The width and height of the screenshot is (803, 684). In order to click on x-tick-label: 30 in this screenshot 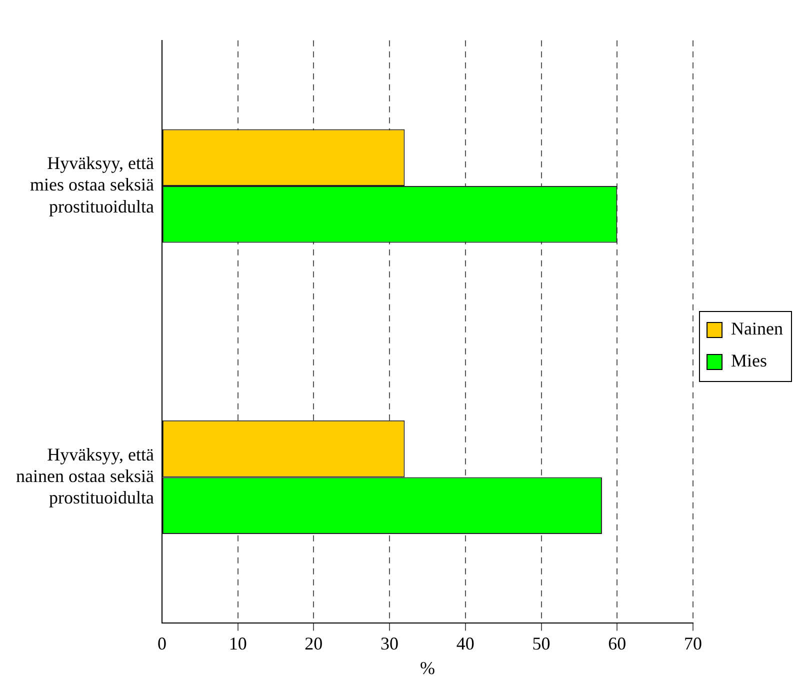, I will do `click(389, 643)`.